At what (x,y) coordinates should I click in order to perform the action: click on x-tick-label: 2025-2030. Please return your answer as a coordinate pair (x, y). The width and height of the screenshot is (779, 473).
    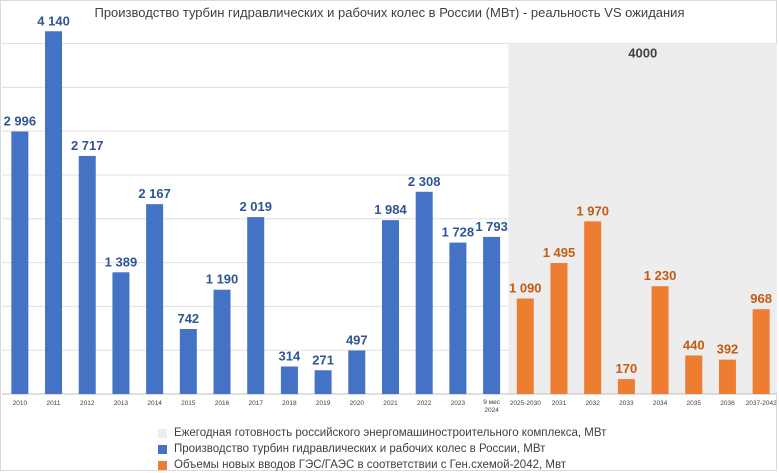
    Looking at the image, I should click on (525, 403).